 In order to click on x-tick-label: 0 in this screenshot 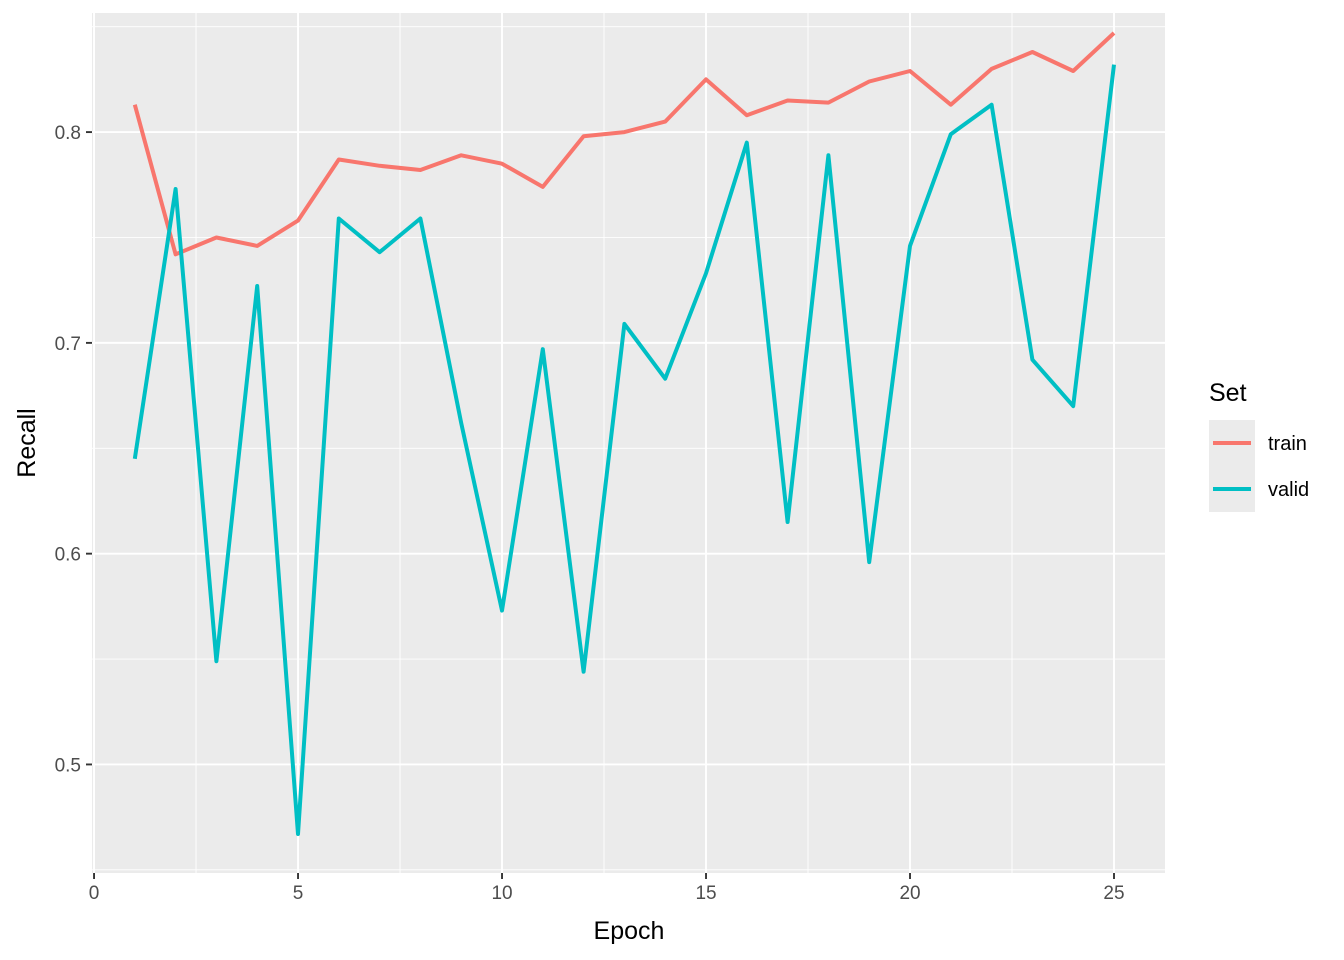, I will do `click(94, 893)`.